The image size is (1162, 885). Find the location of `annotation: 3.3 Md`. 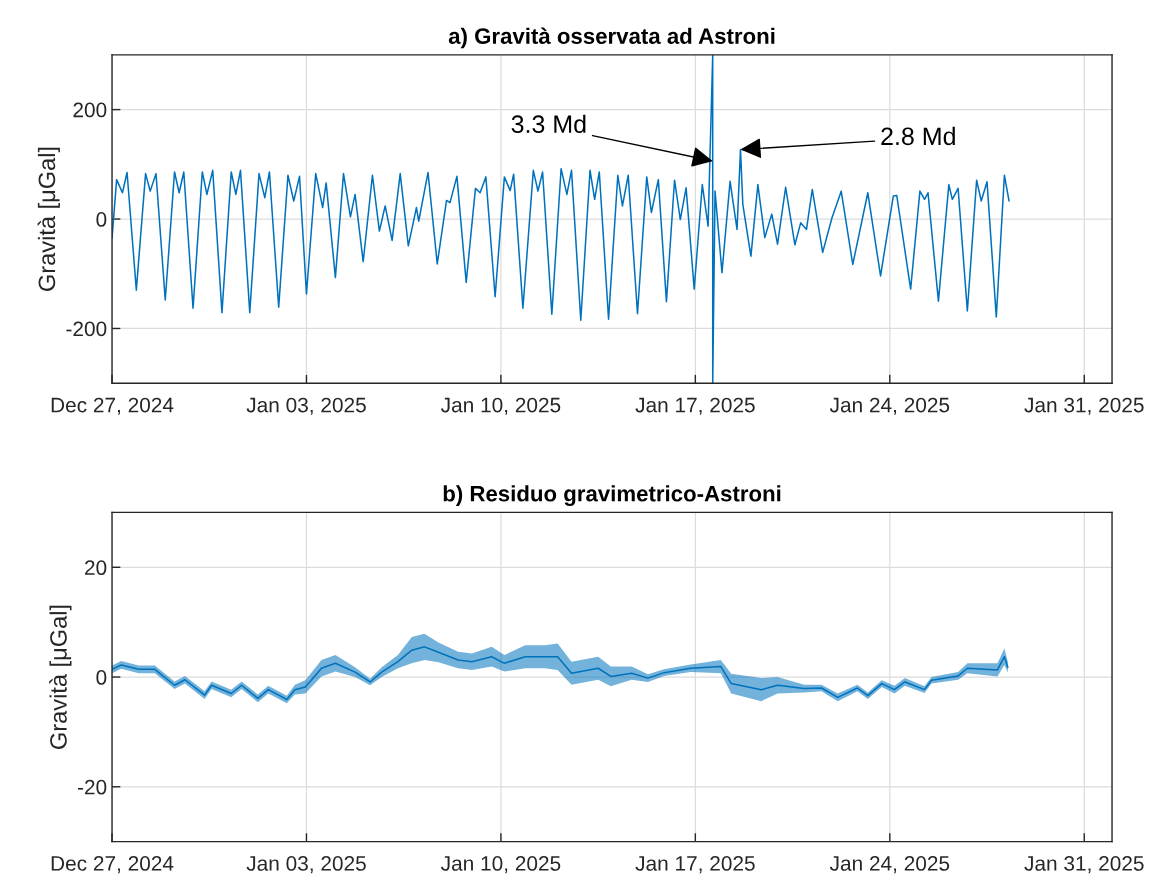

annotation: 3.3 Md is located at coordinates (548, 124).